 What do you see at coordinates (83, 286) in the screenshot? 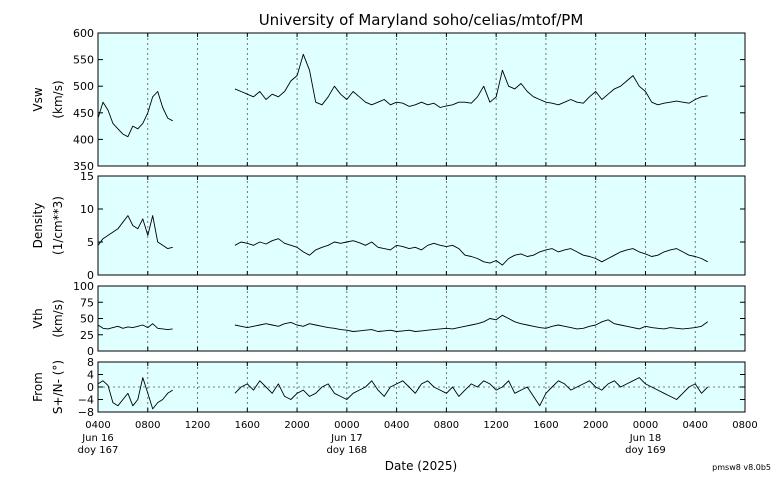
I see `y-tick-label: 100` at bounding box center [83, 286].